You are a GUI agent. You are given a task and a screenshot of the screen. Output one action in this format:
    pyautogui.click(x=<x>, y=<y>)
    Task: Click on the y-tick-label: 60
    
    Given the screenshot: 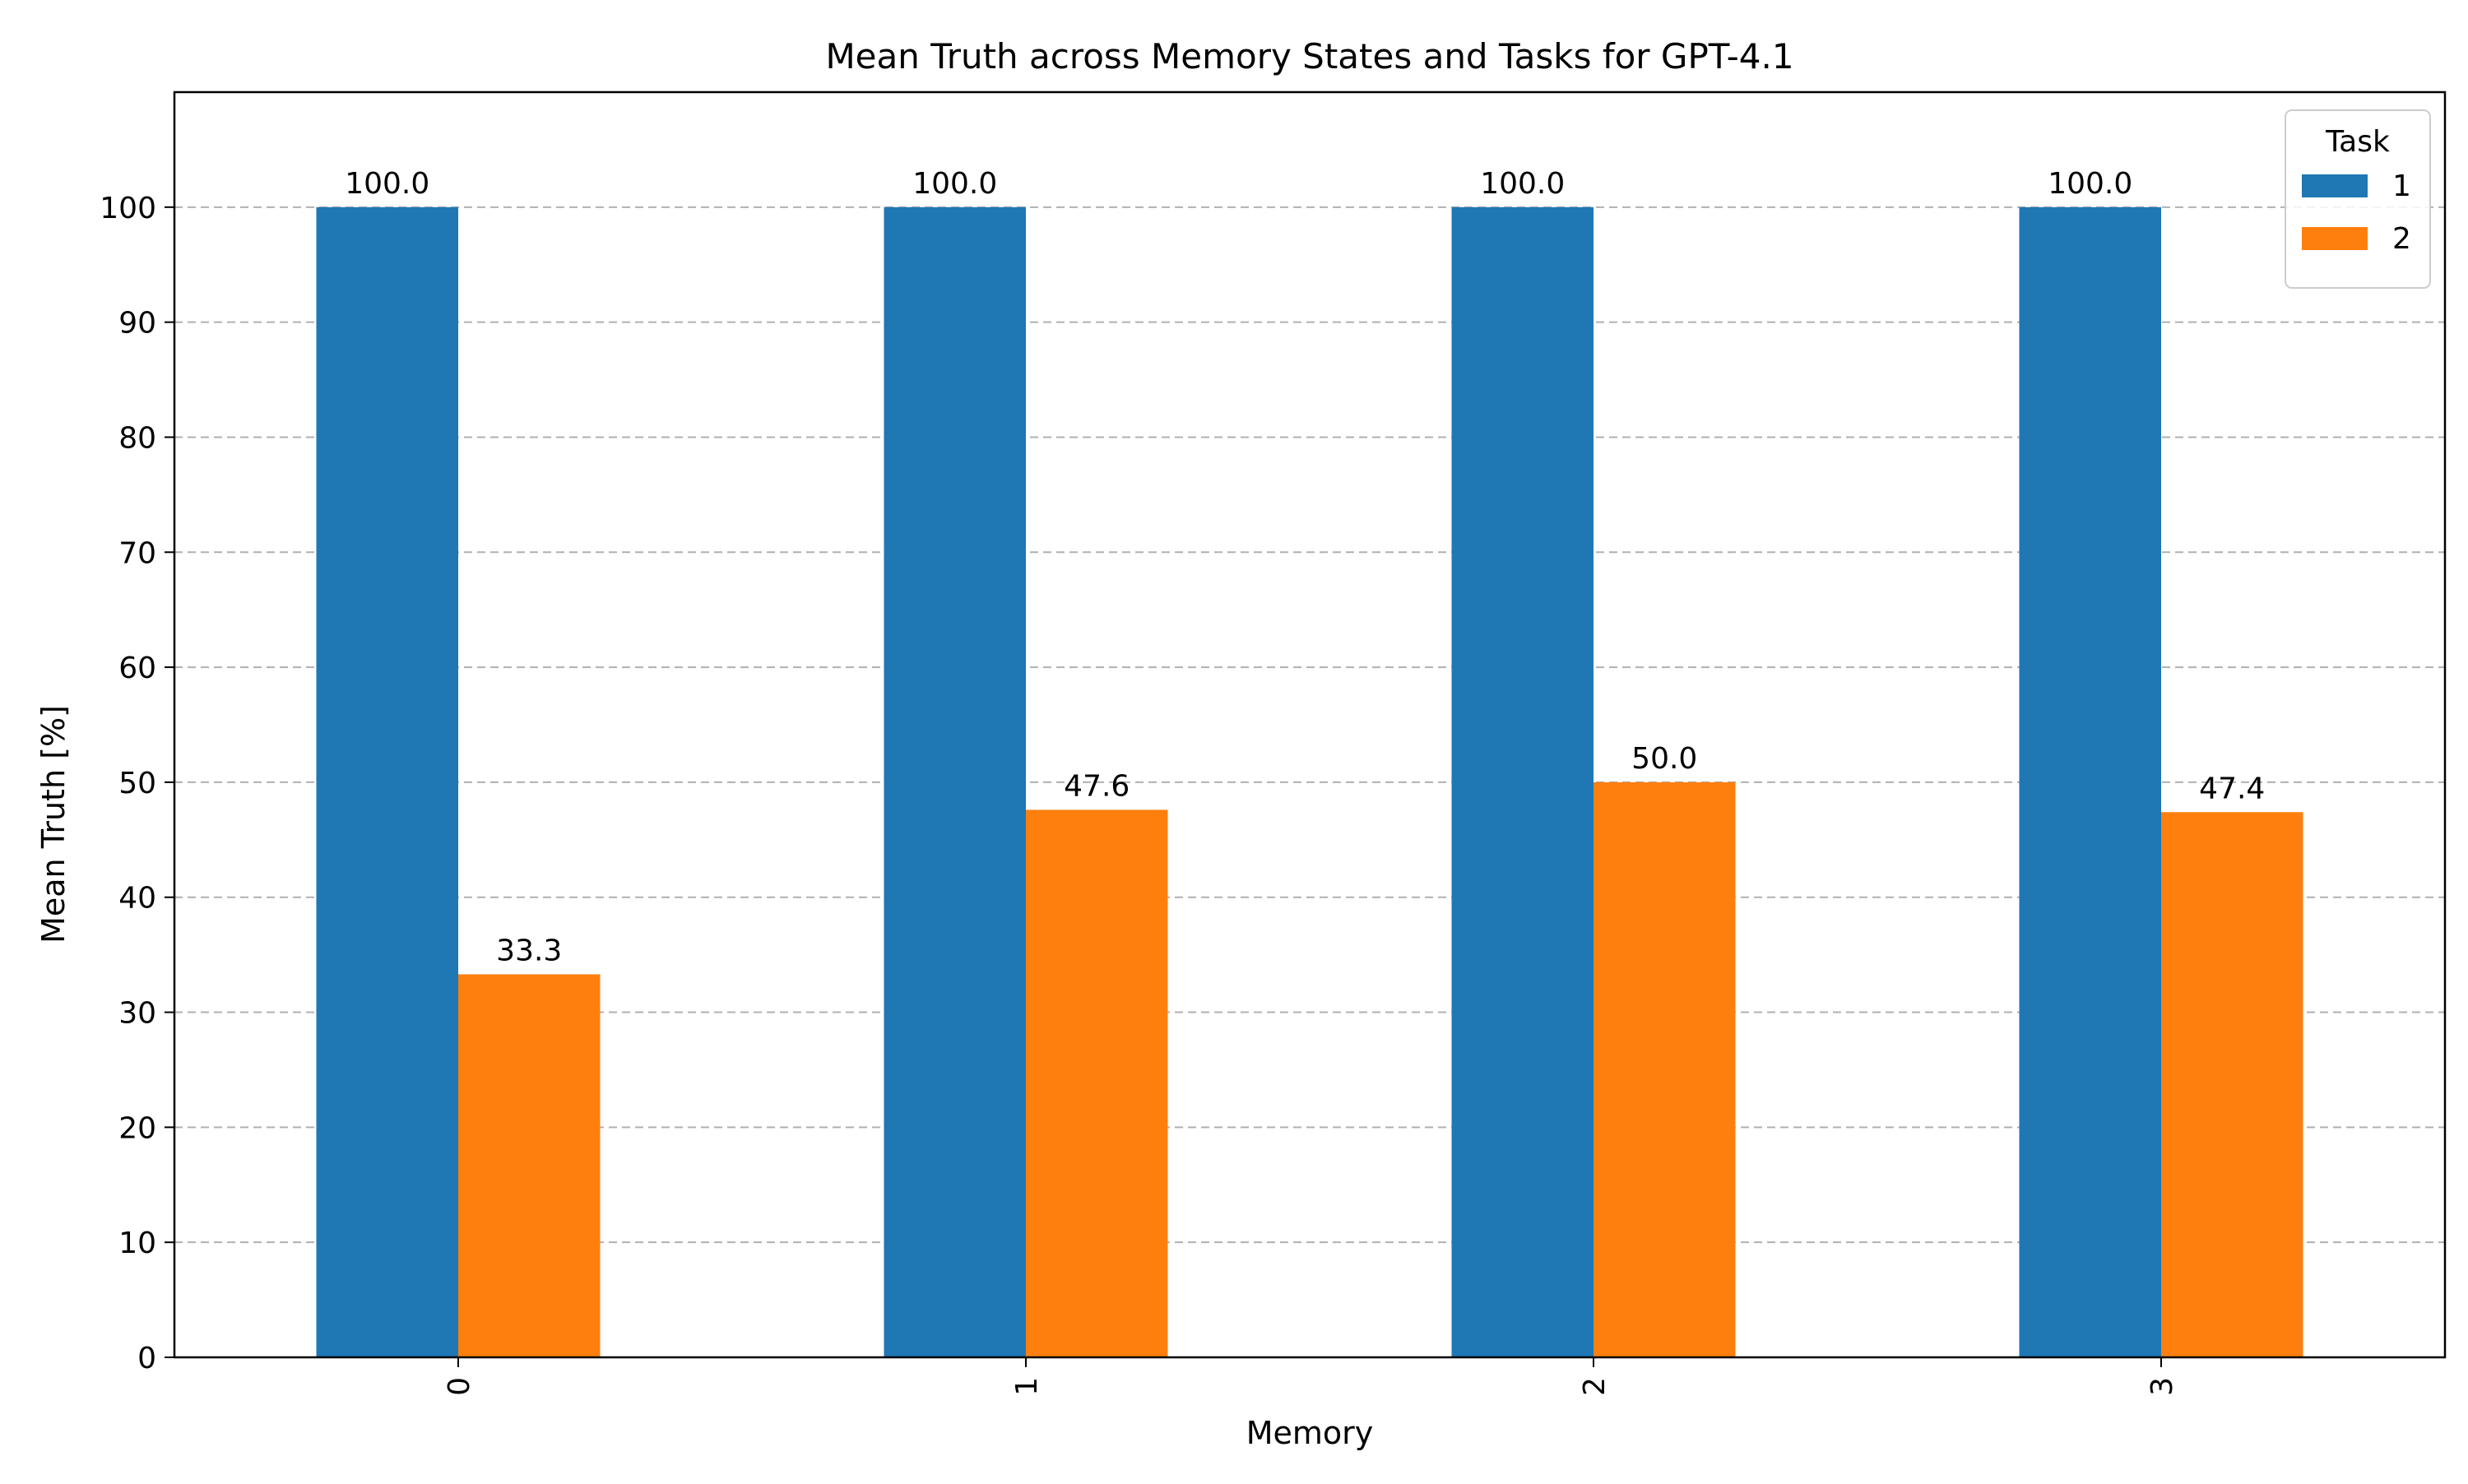 What is the action you would take?
    pyautogui.click(x=137, y=668)
    